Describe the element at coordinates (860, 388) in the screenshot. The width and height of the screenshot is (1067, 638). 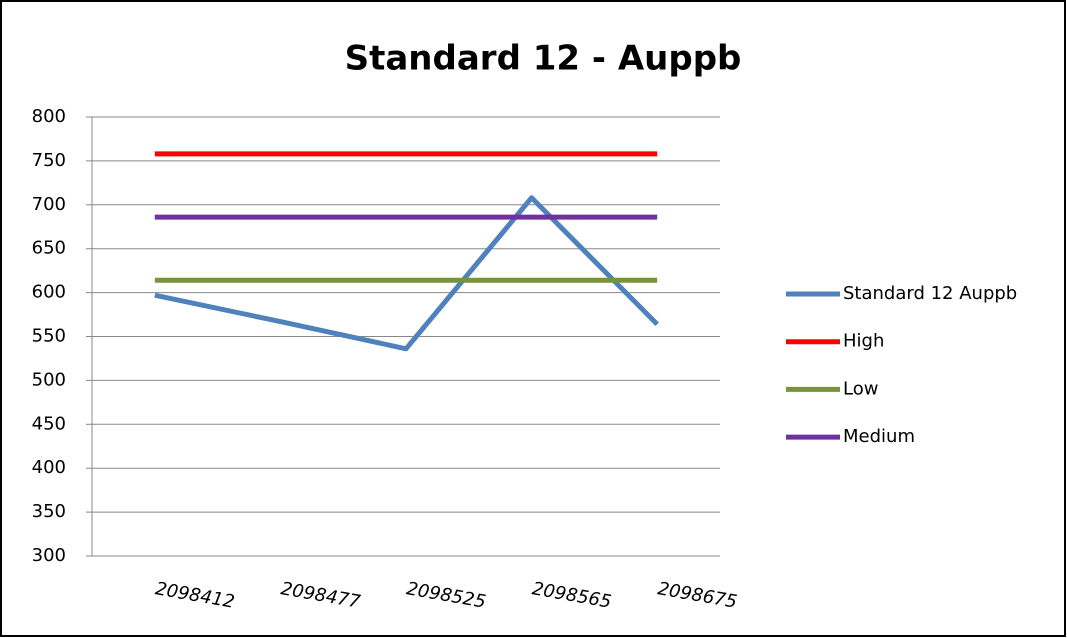
I see `legend-label: Low` at that location.